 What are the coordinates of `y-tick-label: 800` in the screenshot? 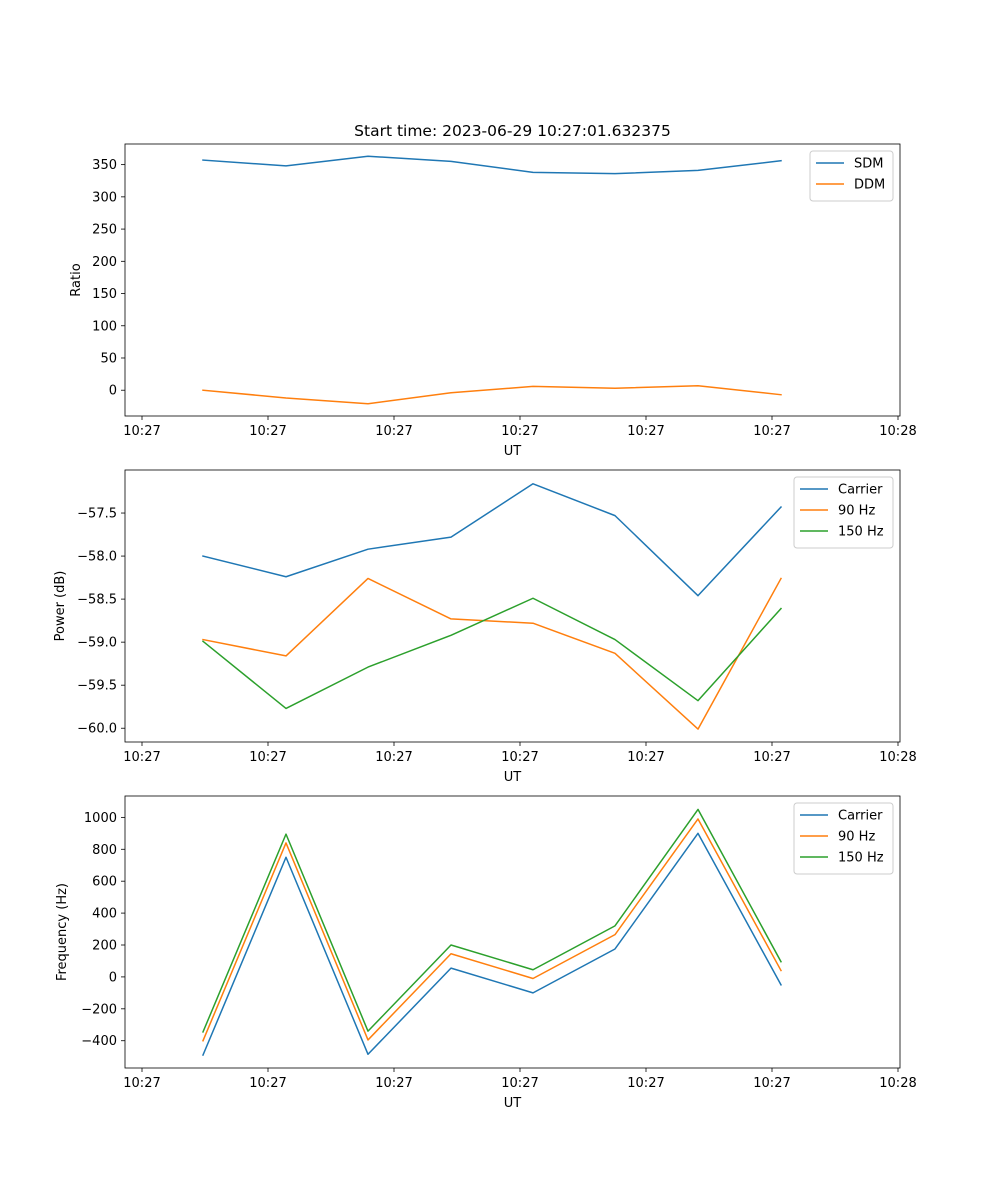 It's located at (104, 850).